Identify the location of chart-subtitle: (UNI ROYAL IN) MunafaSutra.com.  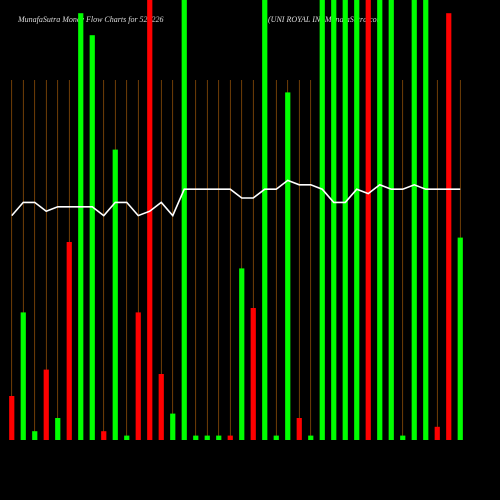
(325, 19).